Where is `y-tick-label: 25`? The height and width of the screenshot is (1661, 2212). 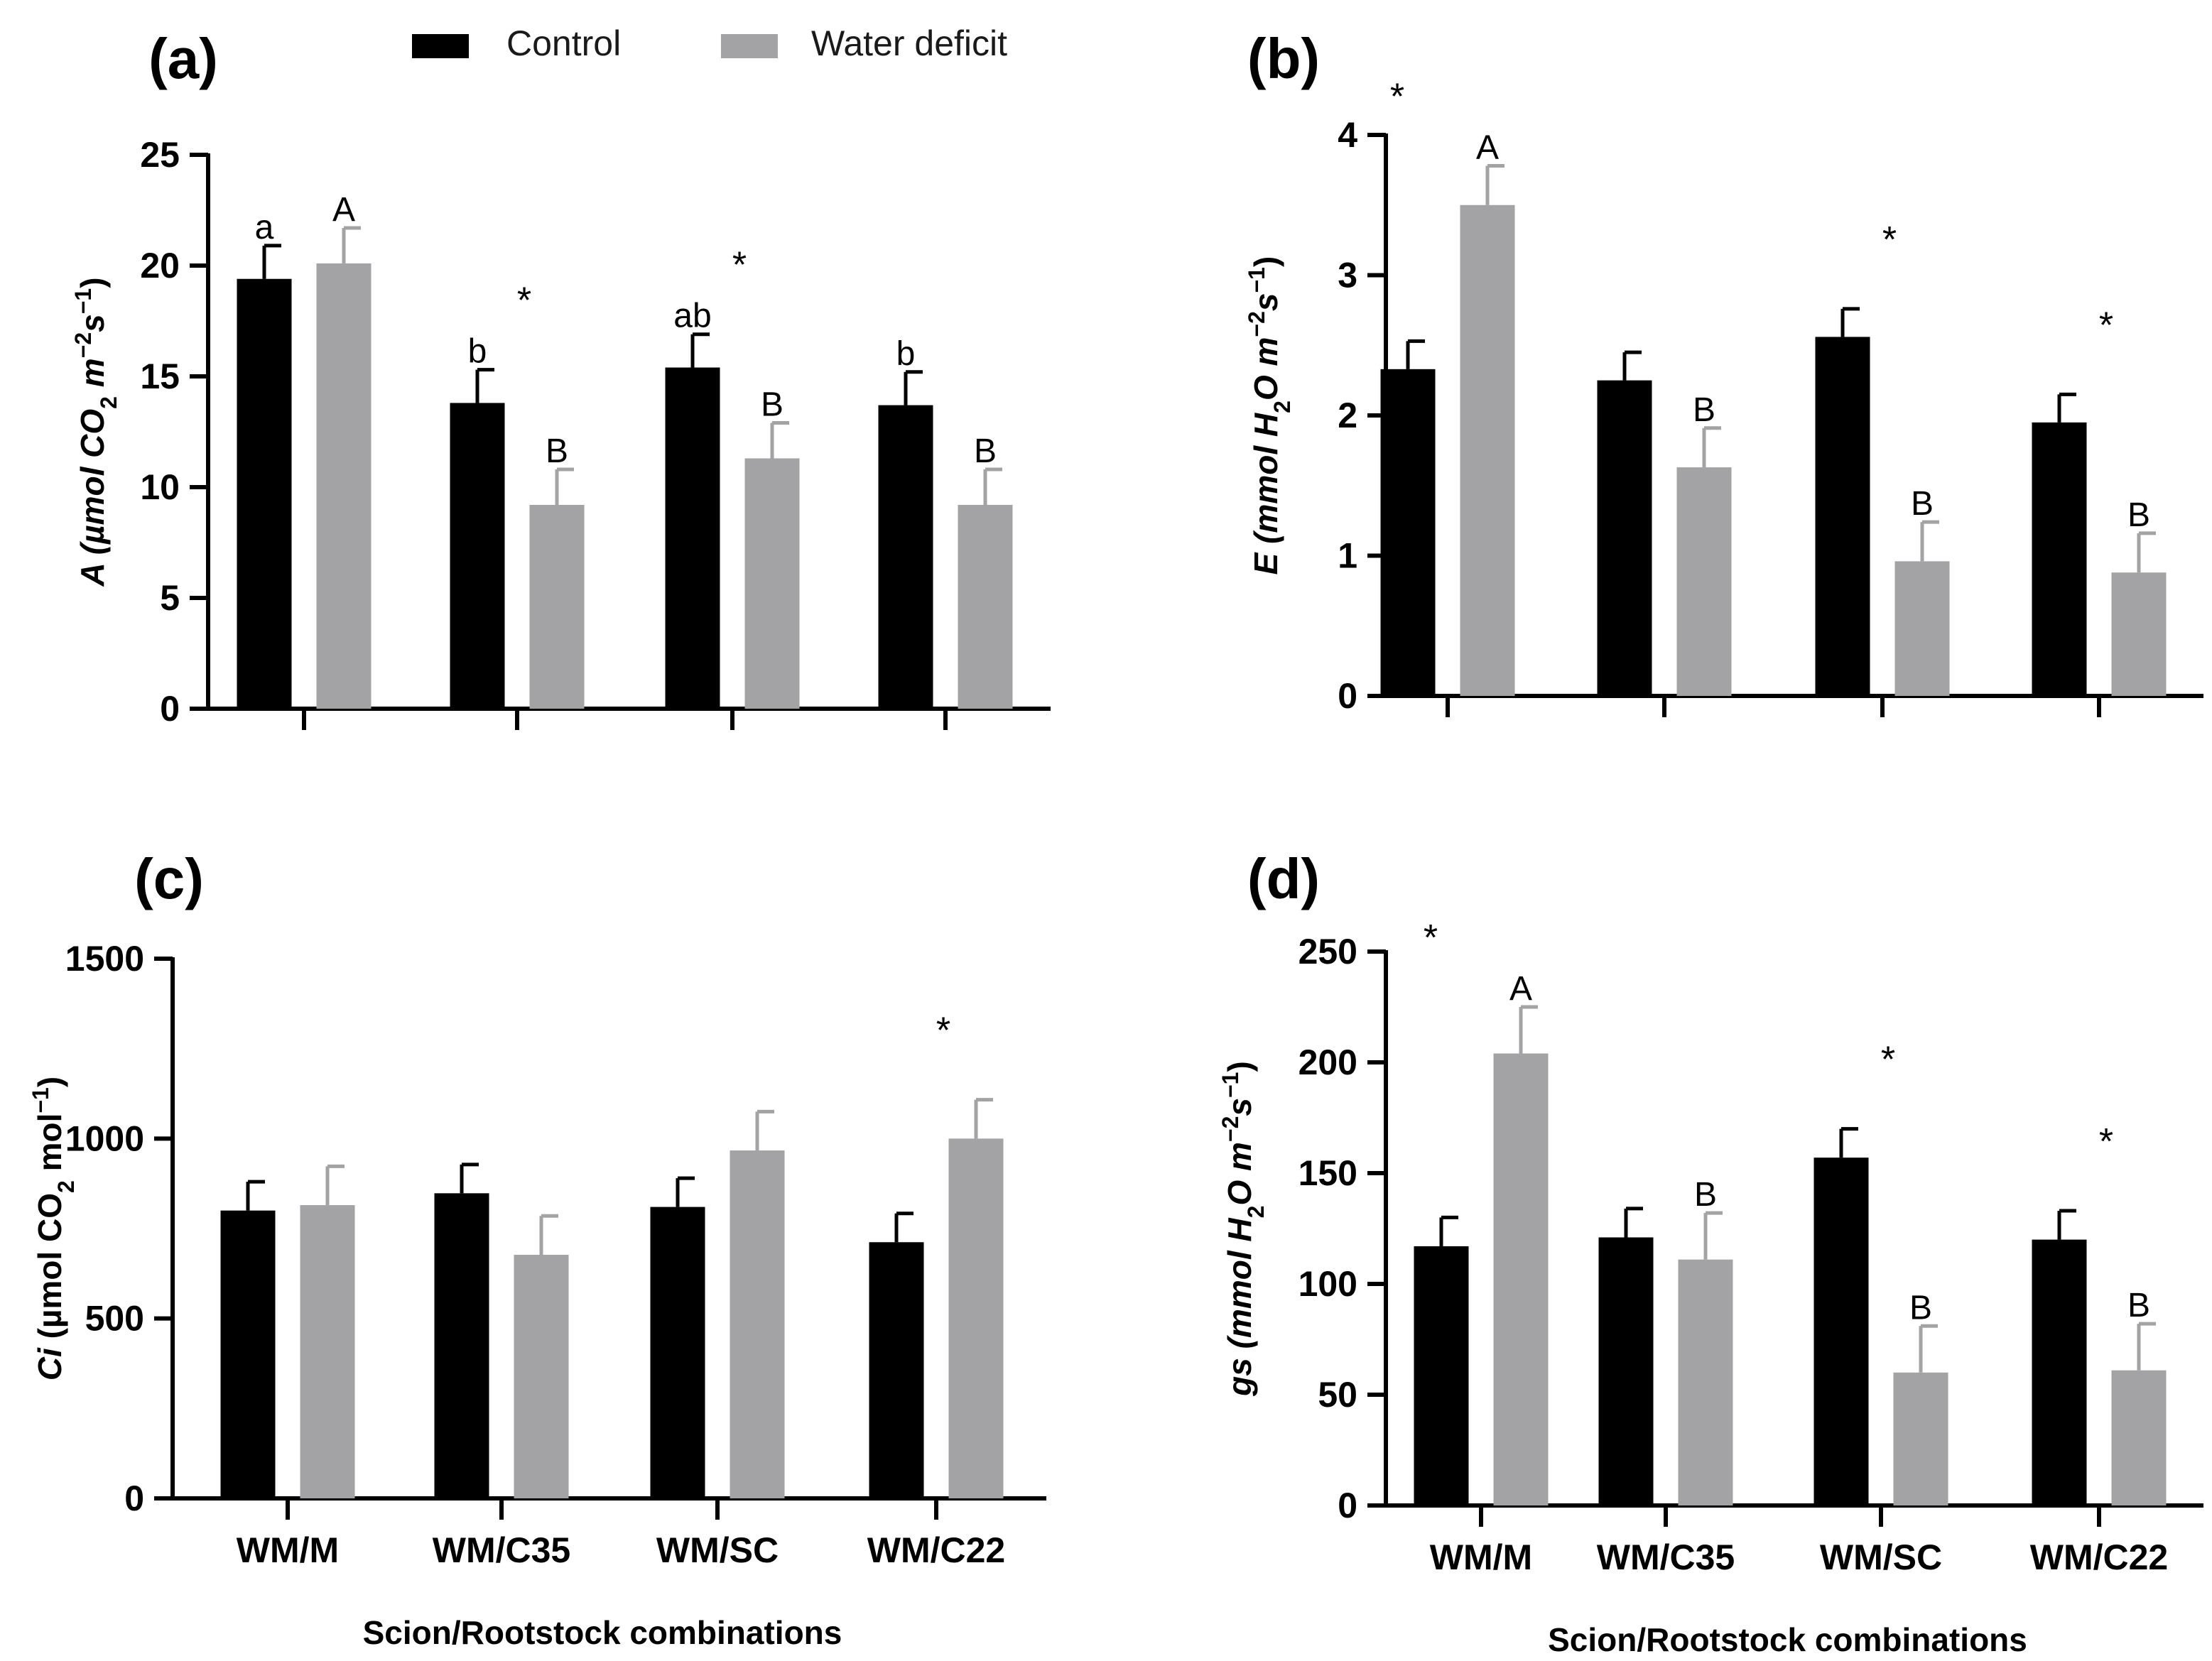
y-tick-label: 25 is located at coordinates (160, 155).